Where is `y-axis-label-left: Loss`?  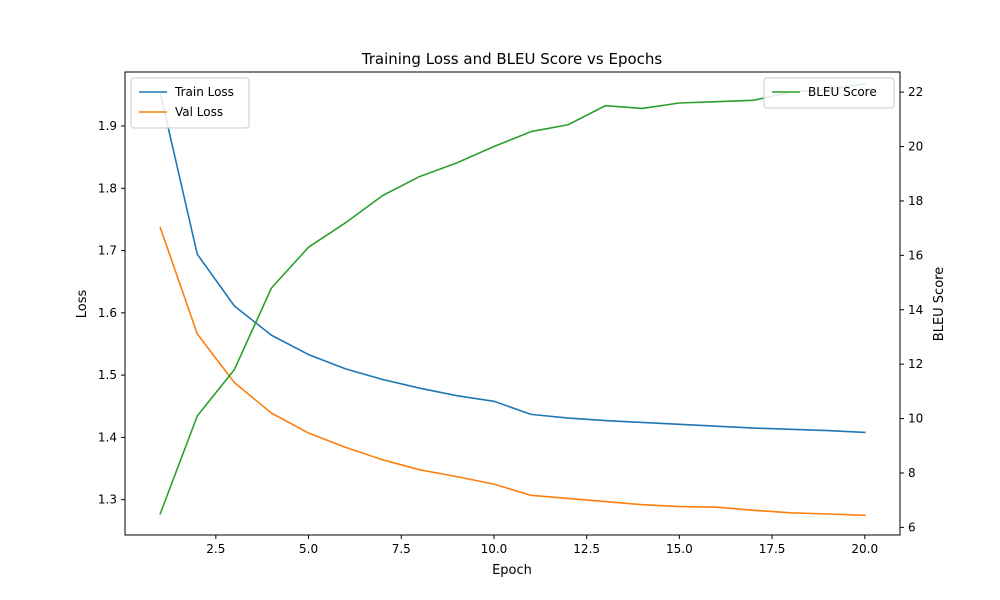
y-axis-label-left: Loss is located at coordinates (82, 304).